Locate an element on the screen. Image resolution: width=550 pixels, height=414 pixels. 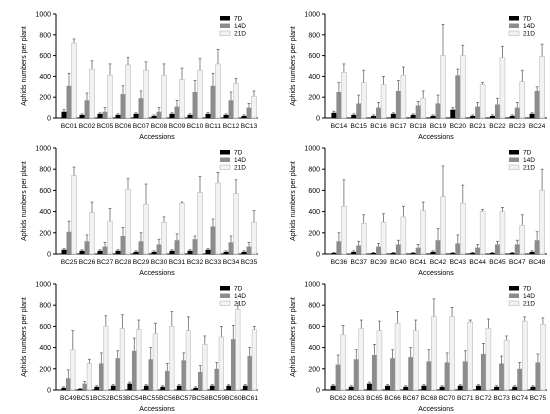
y-tick-label: 800 is located at coordinates (314, 306).